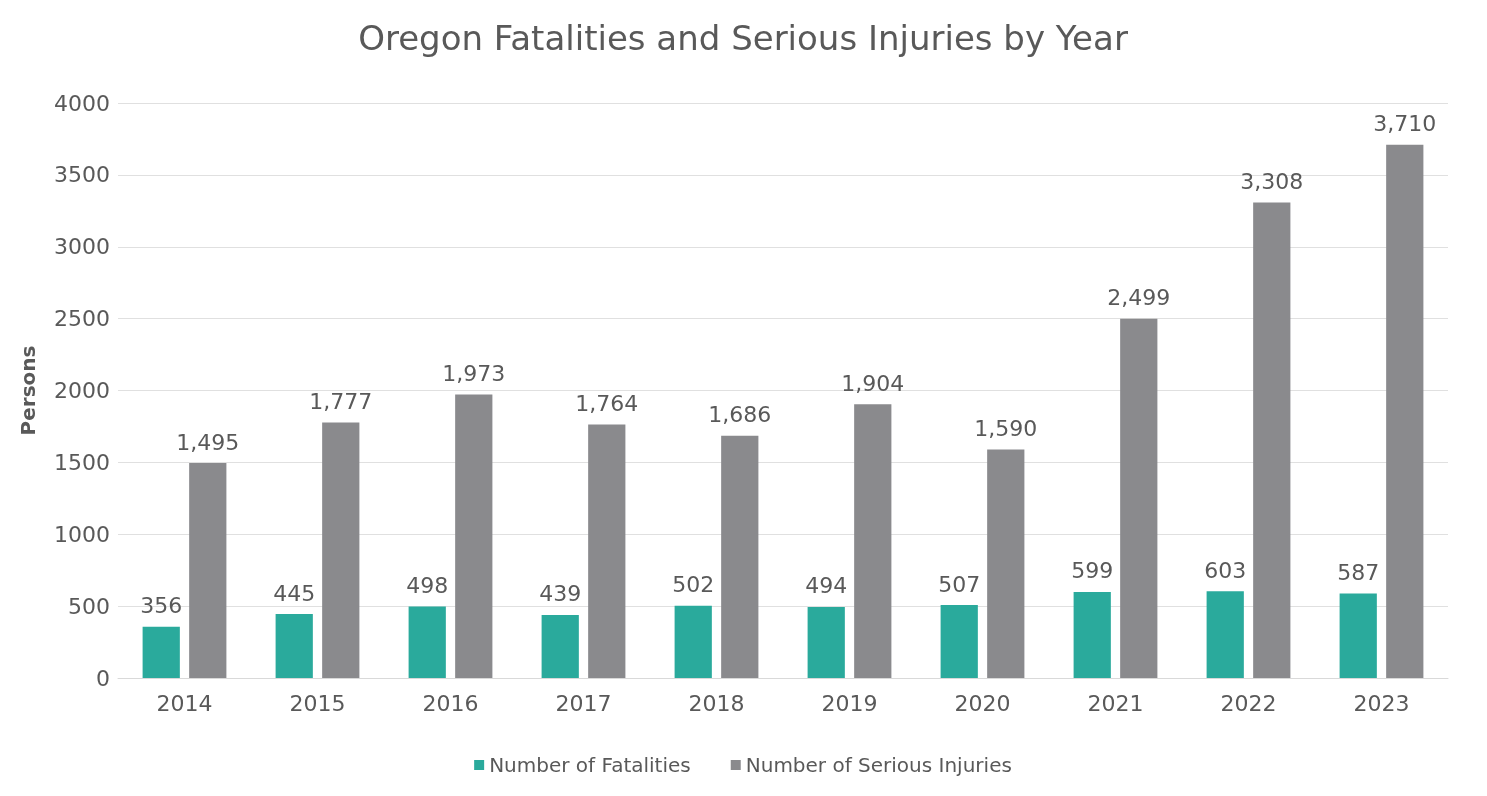 The image size is (1487, 796). I want to click on data-label: 498, so click(427, 585).